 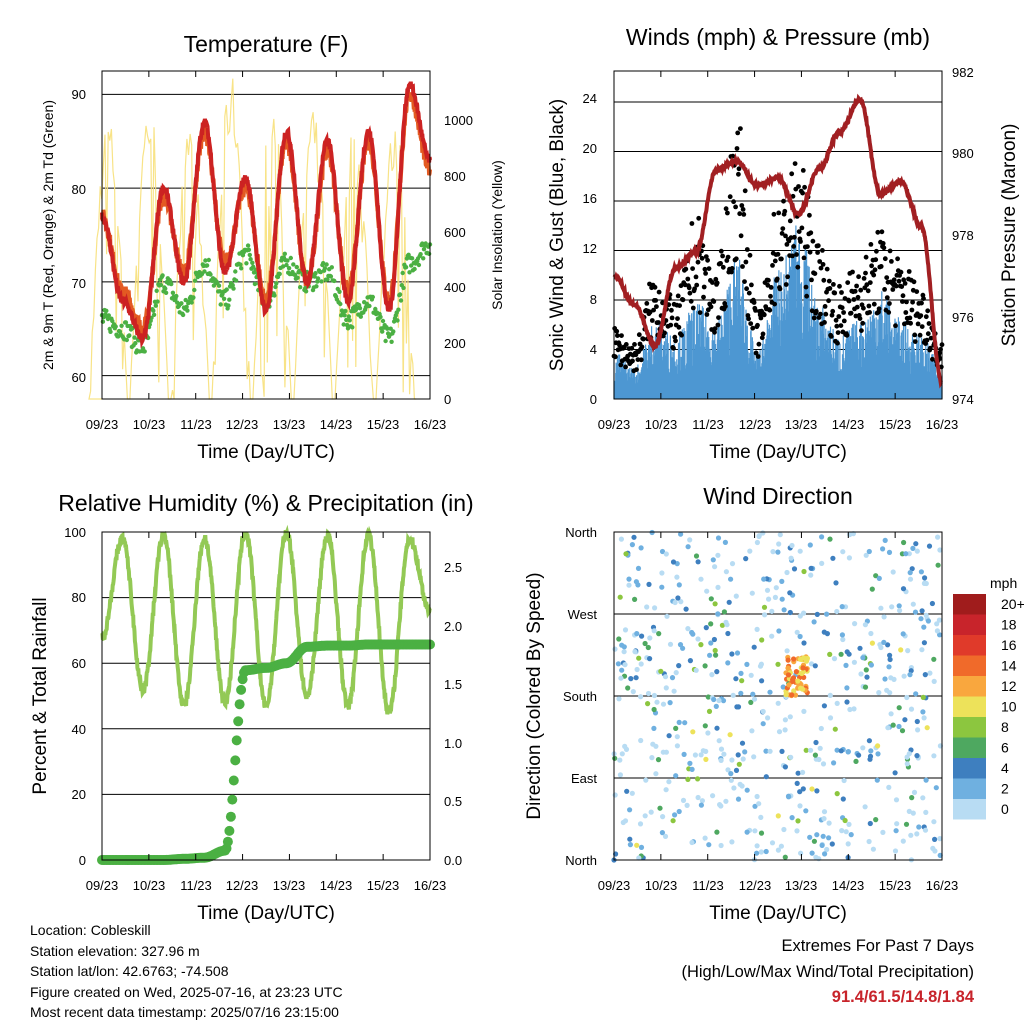 I want to click on x-tick: 14/23, so click(x=848, y=885).